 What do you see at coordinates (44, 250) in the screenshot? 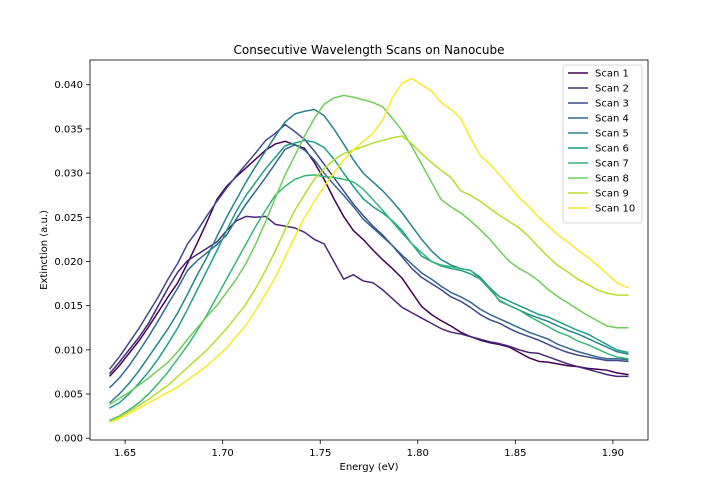
I see `y-axis-label: Extinction (a.u.)` at bounding box center [44, 250].